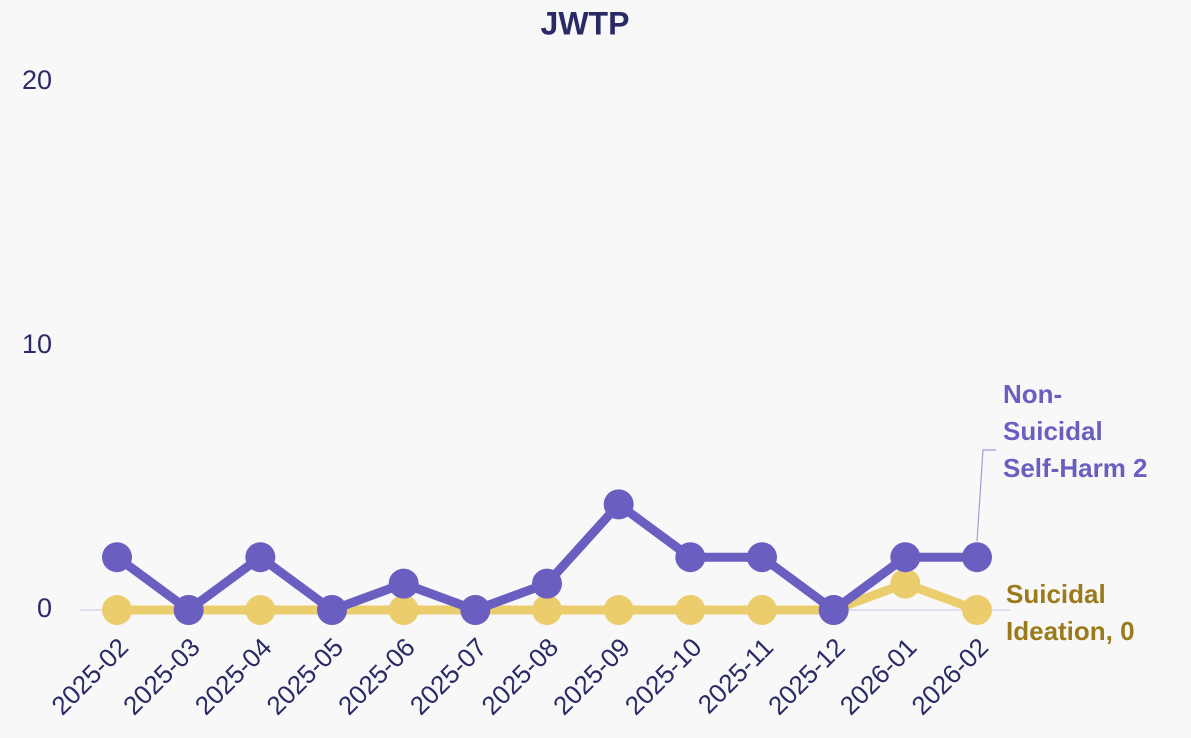 This screenshot has width=1191, height=738. Describe the element at coordinates (735, 675) in the screenshot. I see `x-tick-label: 2025-11` at that location.